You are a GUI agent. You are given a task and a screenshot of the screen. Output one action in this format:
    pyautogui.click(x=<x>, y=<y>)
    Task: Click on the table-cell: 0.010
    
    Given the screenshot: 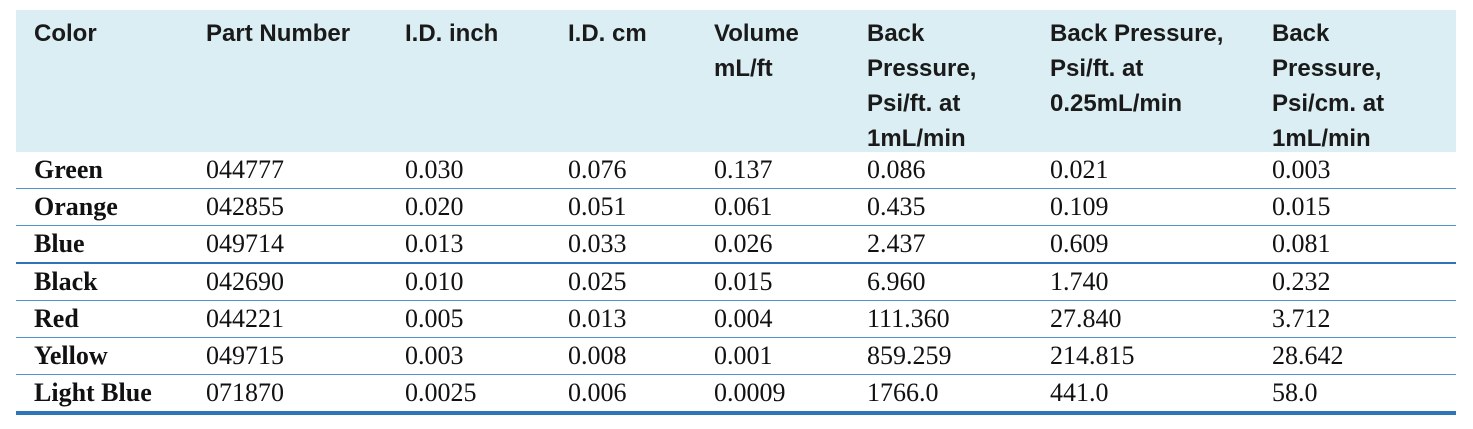 What is the action you would take?
    pyautogui.click(x=434, y=281)
    